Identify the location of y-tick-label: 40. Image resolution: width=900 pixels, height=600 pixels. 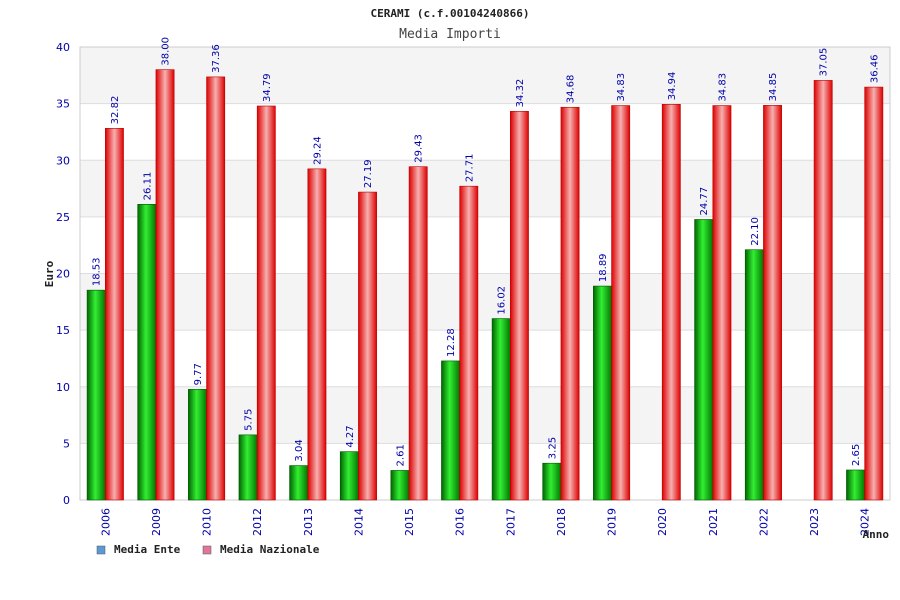
(63, 47).